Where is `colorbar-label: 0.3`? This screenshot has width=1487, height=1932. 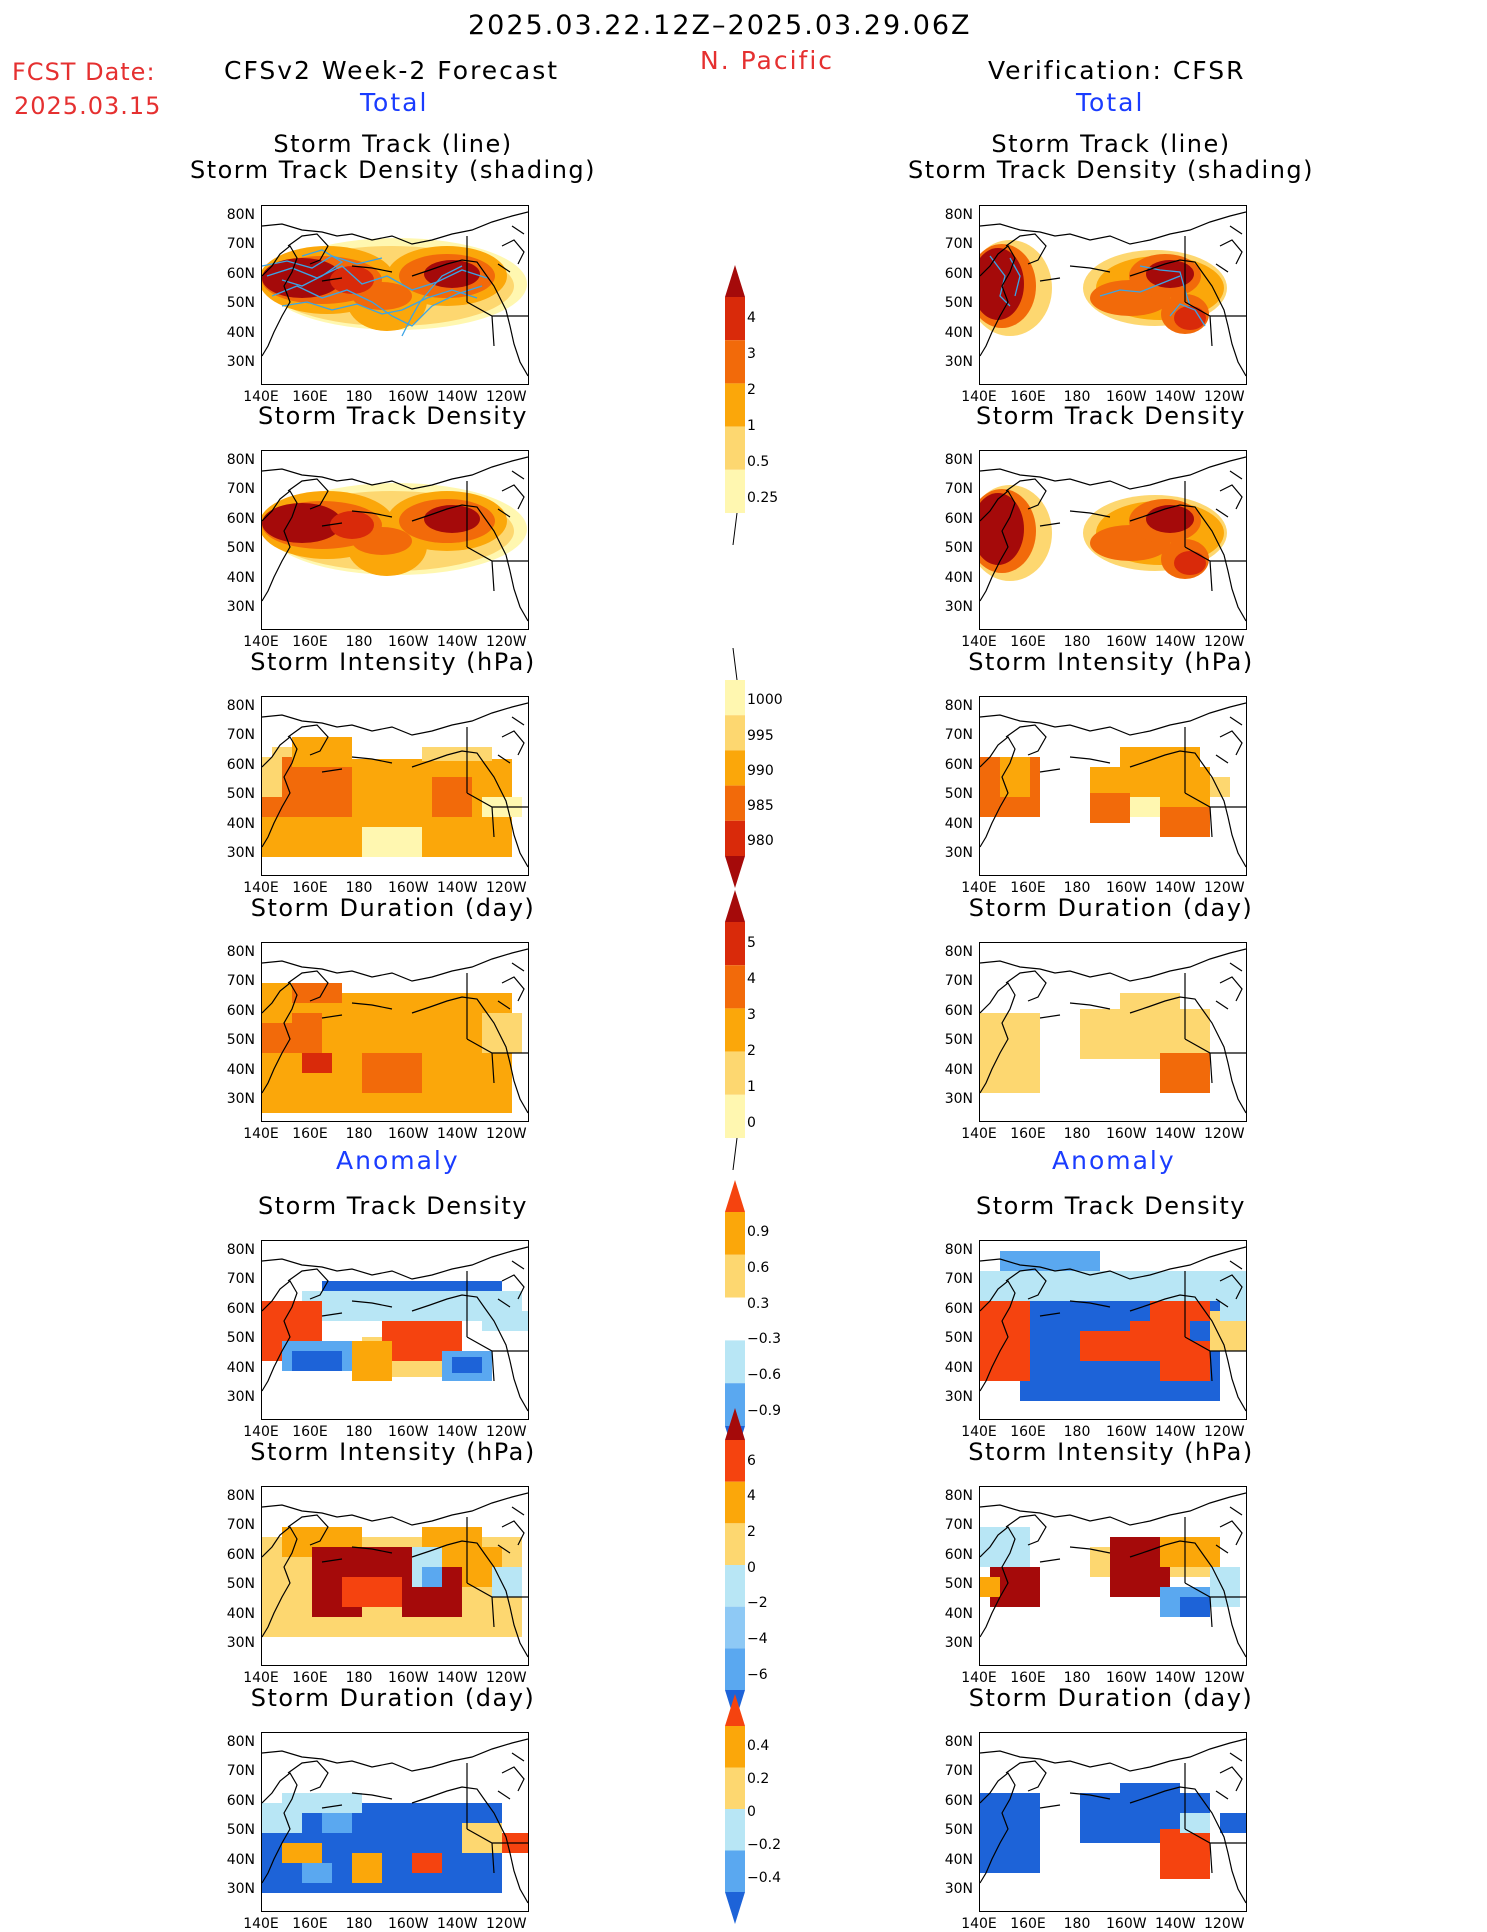
colorbar-label: 0.3 is located at coordinates (758, 1303).